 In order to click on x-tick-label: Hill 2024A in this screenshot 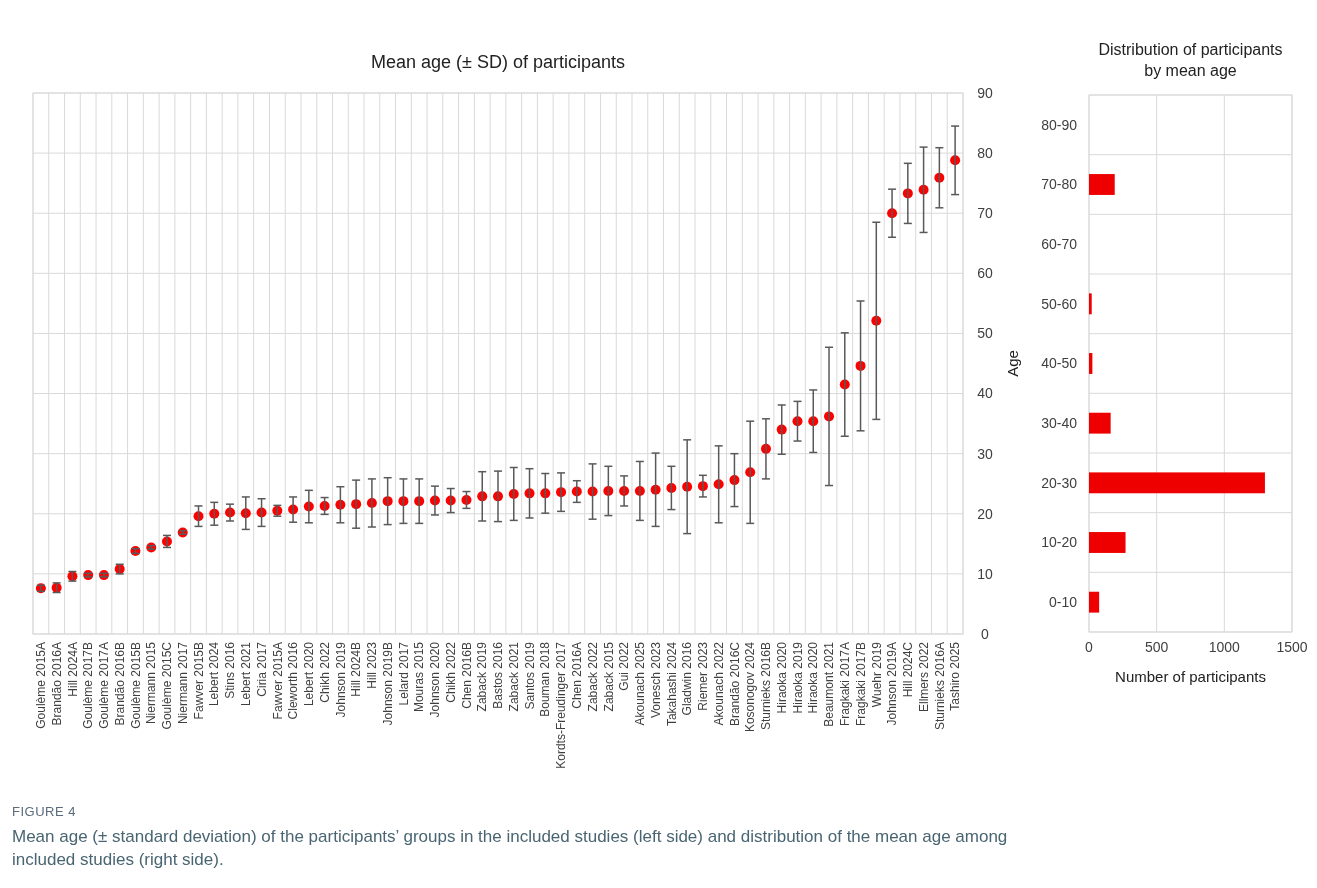, I will do `click(72, 669)`.